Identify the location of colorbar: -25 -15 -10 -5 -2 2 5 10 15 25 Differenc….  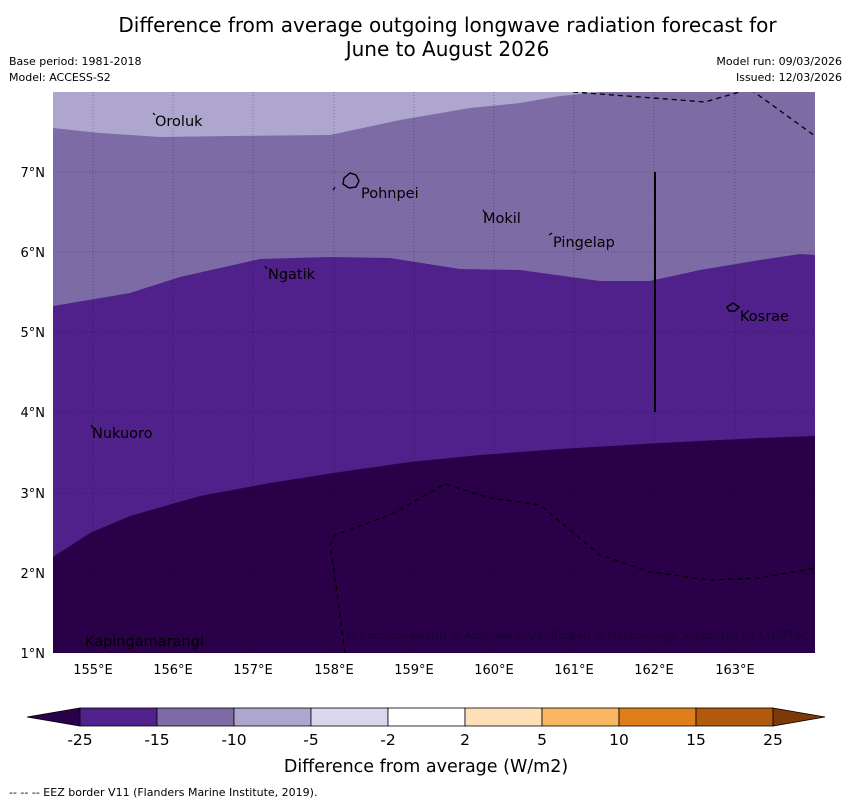
(426, 742).